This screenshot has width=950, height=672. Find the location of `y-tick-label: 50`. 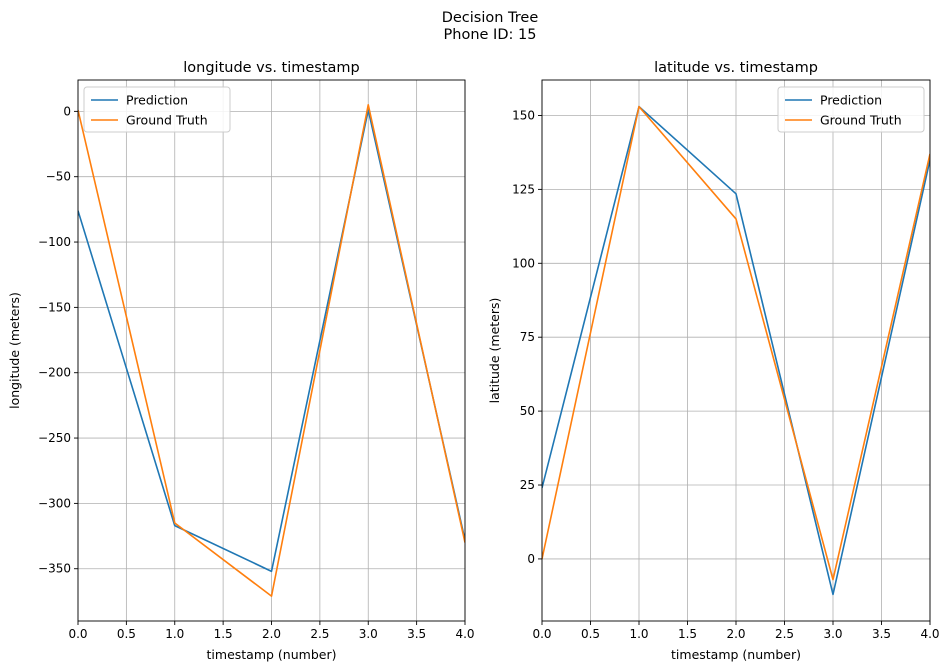

y-tick-label: 50 is located at coordinates (527, 411).